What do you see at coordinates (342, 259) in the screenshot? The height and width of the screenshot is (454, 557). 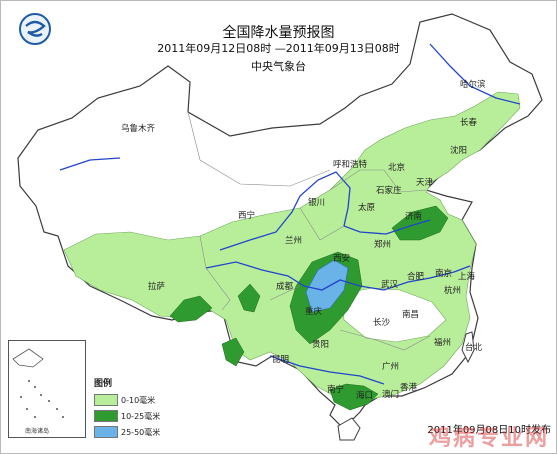 I see `city-label-xian: 西安` at bounding box center [342, 259].